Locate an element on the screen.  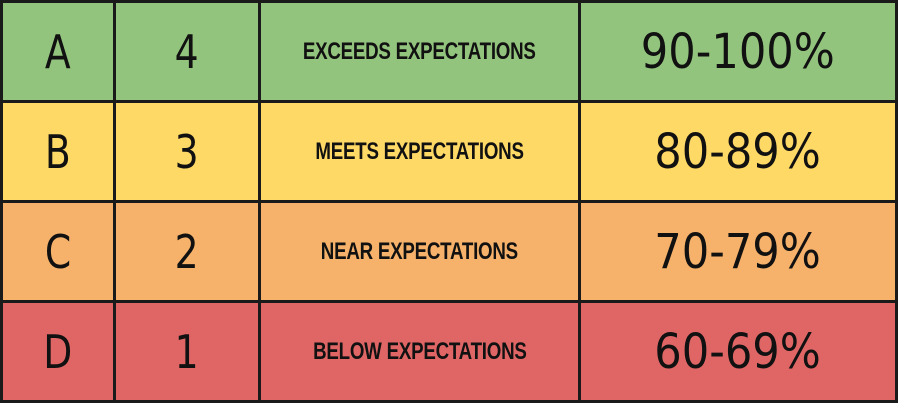
percent-range-cell: 80-89% is located at coordinates (738, 151).